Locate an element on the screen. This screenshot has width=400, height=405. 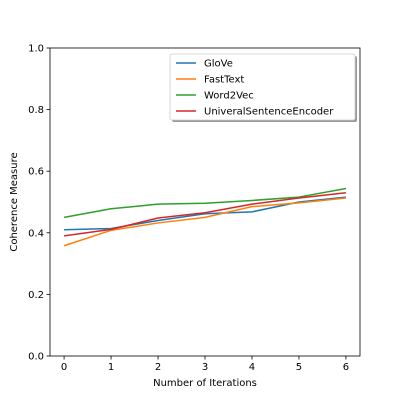
x-tick-label: 6 is located at coordinates (346, 367).